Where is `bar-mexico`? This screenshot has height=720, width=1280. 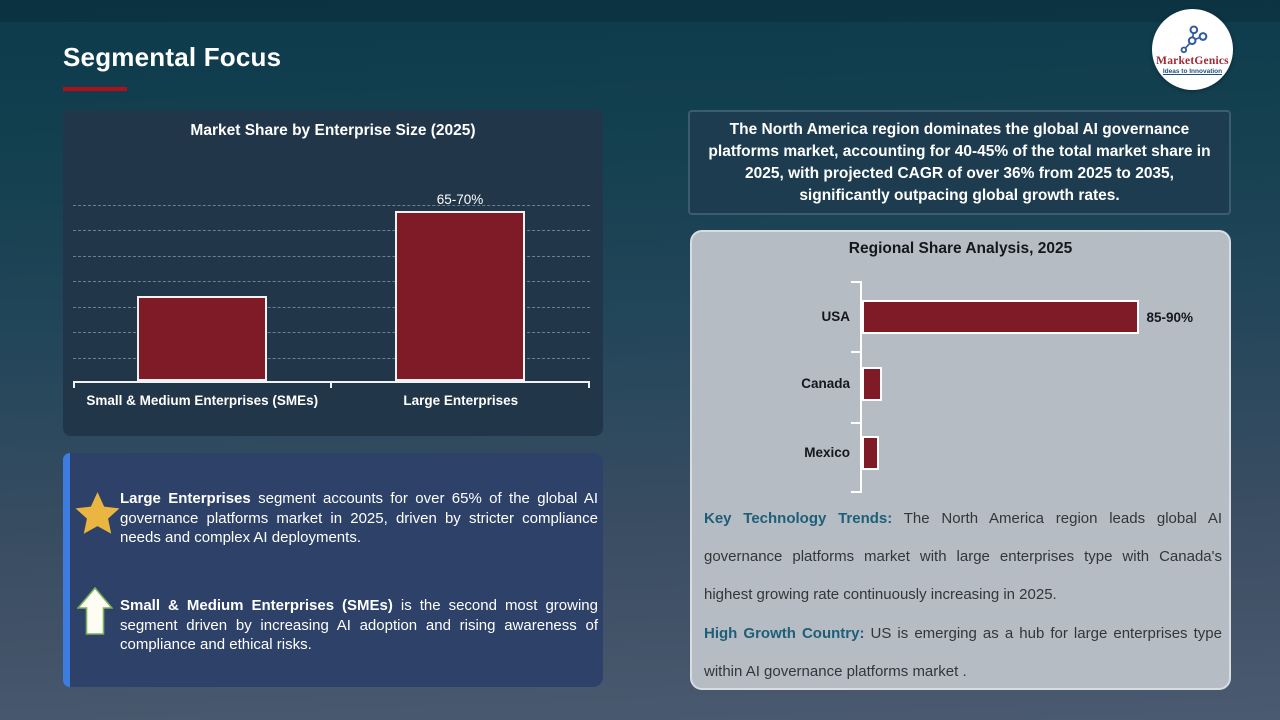 bar-mexico is located at coordinates (870, 453).